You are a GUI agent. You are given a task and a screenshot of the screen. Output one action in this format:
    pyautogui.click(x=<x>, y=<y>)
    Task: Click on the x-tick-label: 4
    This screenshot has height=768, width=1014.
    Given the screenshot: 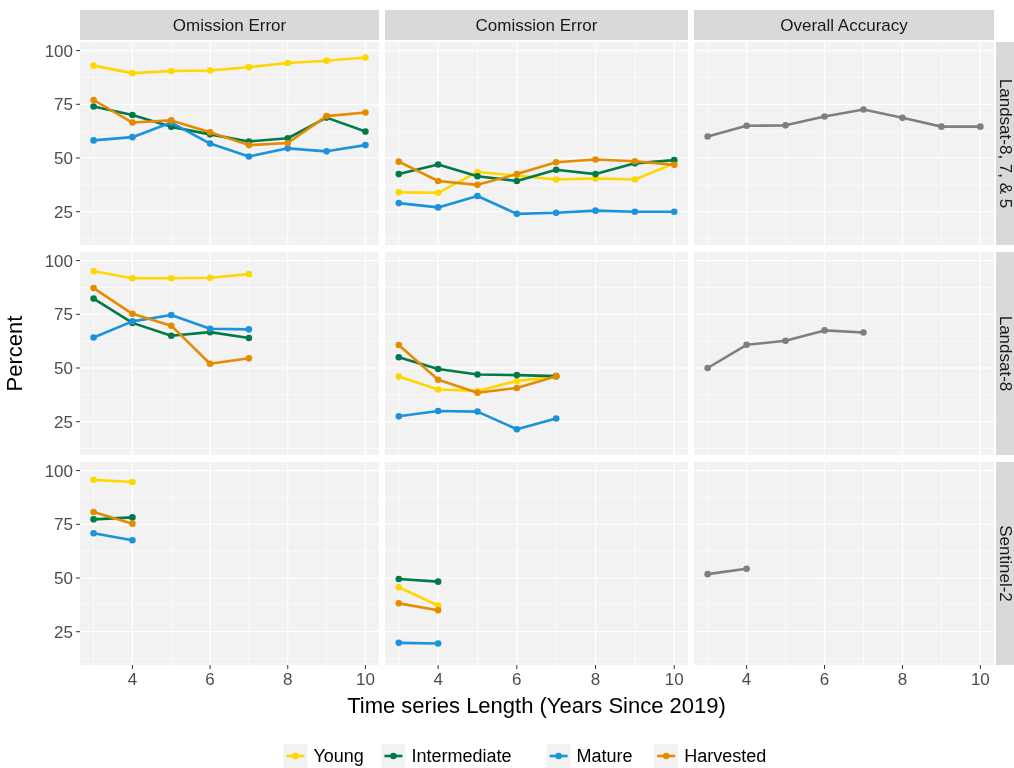 What is the action you would take?
    pyautogui.click(x=438, y=679)
    